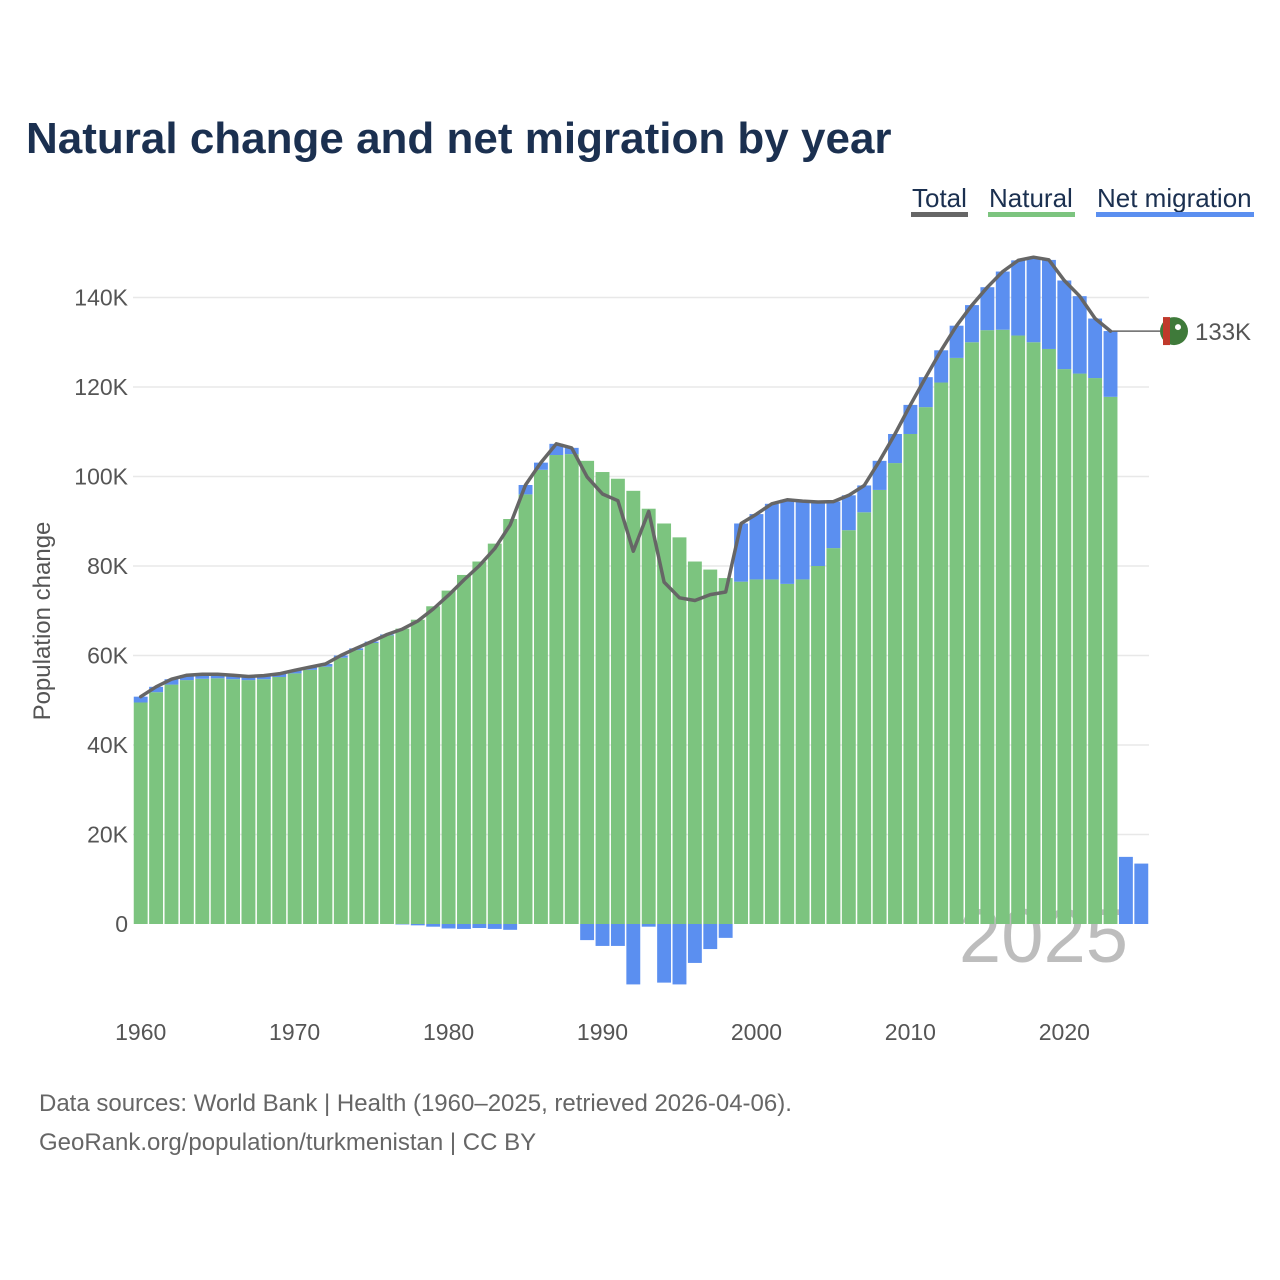  I want to click on legend-item-total: Total, so click(939, 200).